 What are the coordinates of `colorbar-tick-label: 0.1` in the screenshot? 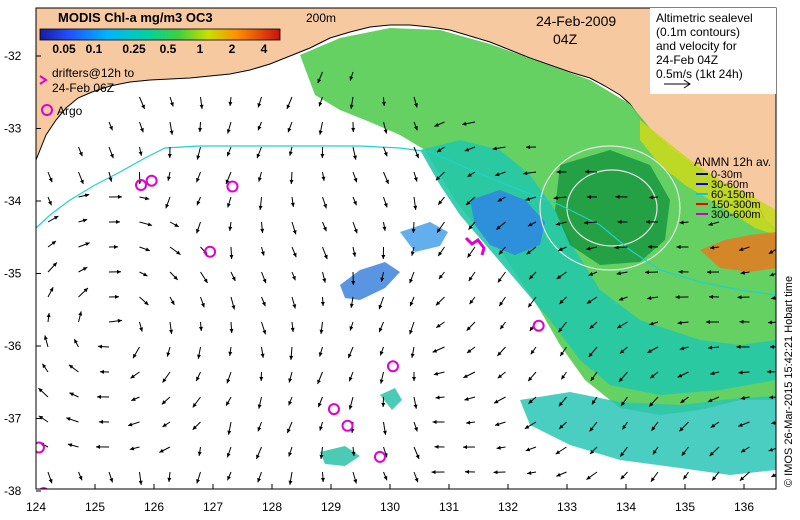 It's located at (94, 49).